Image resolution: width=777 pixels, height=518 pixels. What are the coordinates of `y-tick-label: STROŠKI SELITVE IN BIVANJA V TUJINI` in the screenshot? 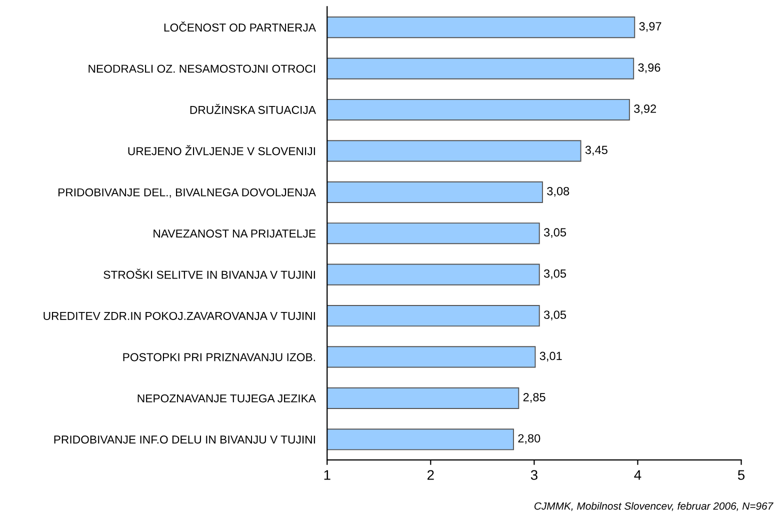 It's located at (209, 273).